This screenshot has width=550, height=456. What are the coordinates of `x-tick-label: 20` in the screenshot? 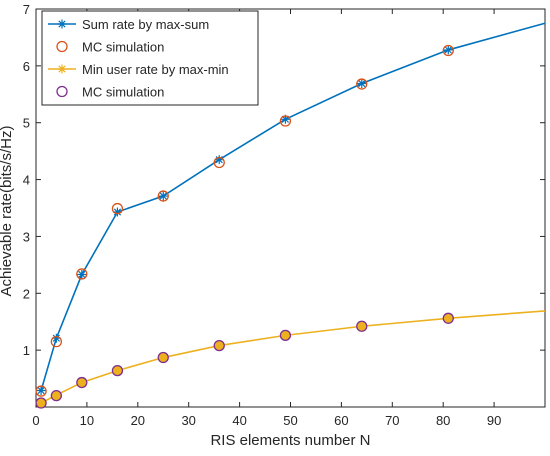 It's located at (138, 420).